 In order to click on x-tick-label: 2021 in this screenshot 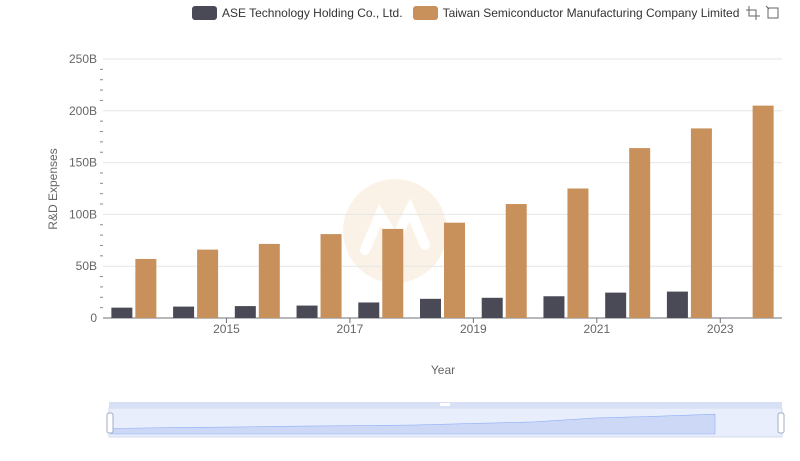, I will do `click(596, 329)`.